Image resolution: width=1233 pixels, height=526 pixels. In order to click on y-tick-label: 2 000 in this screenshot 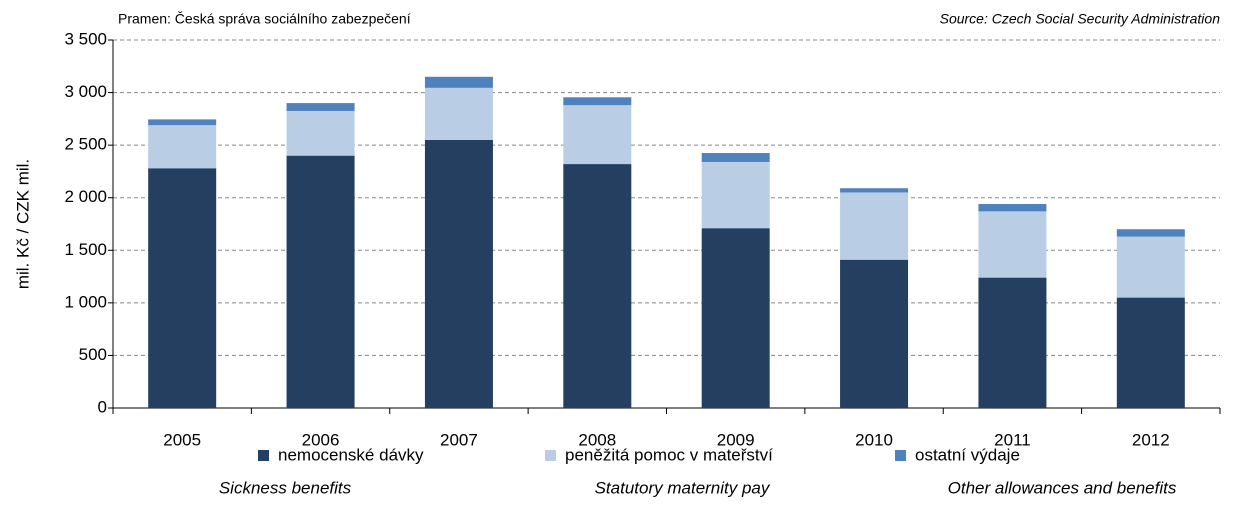, I will do `click(85, 196)`.